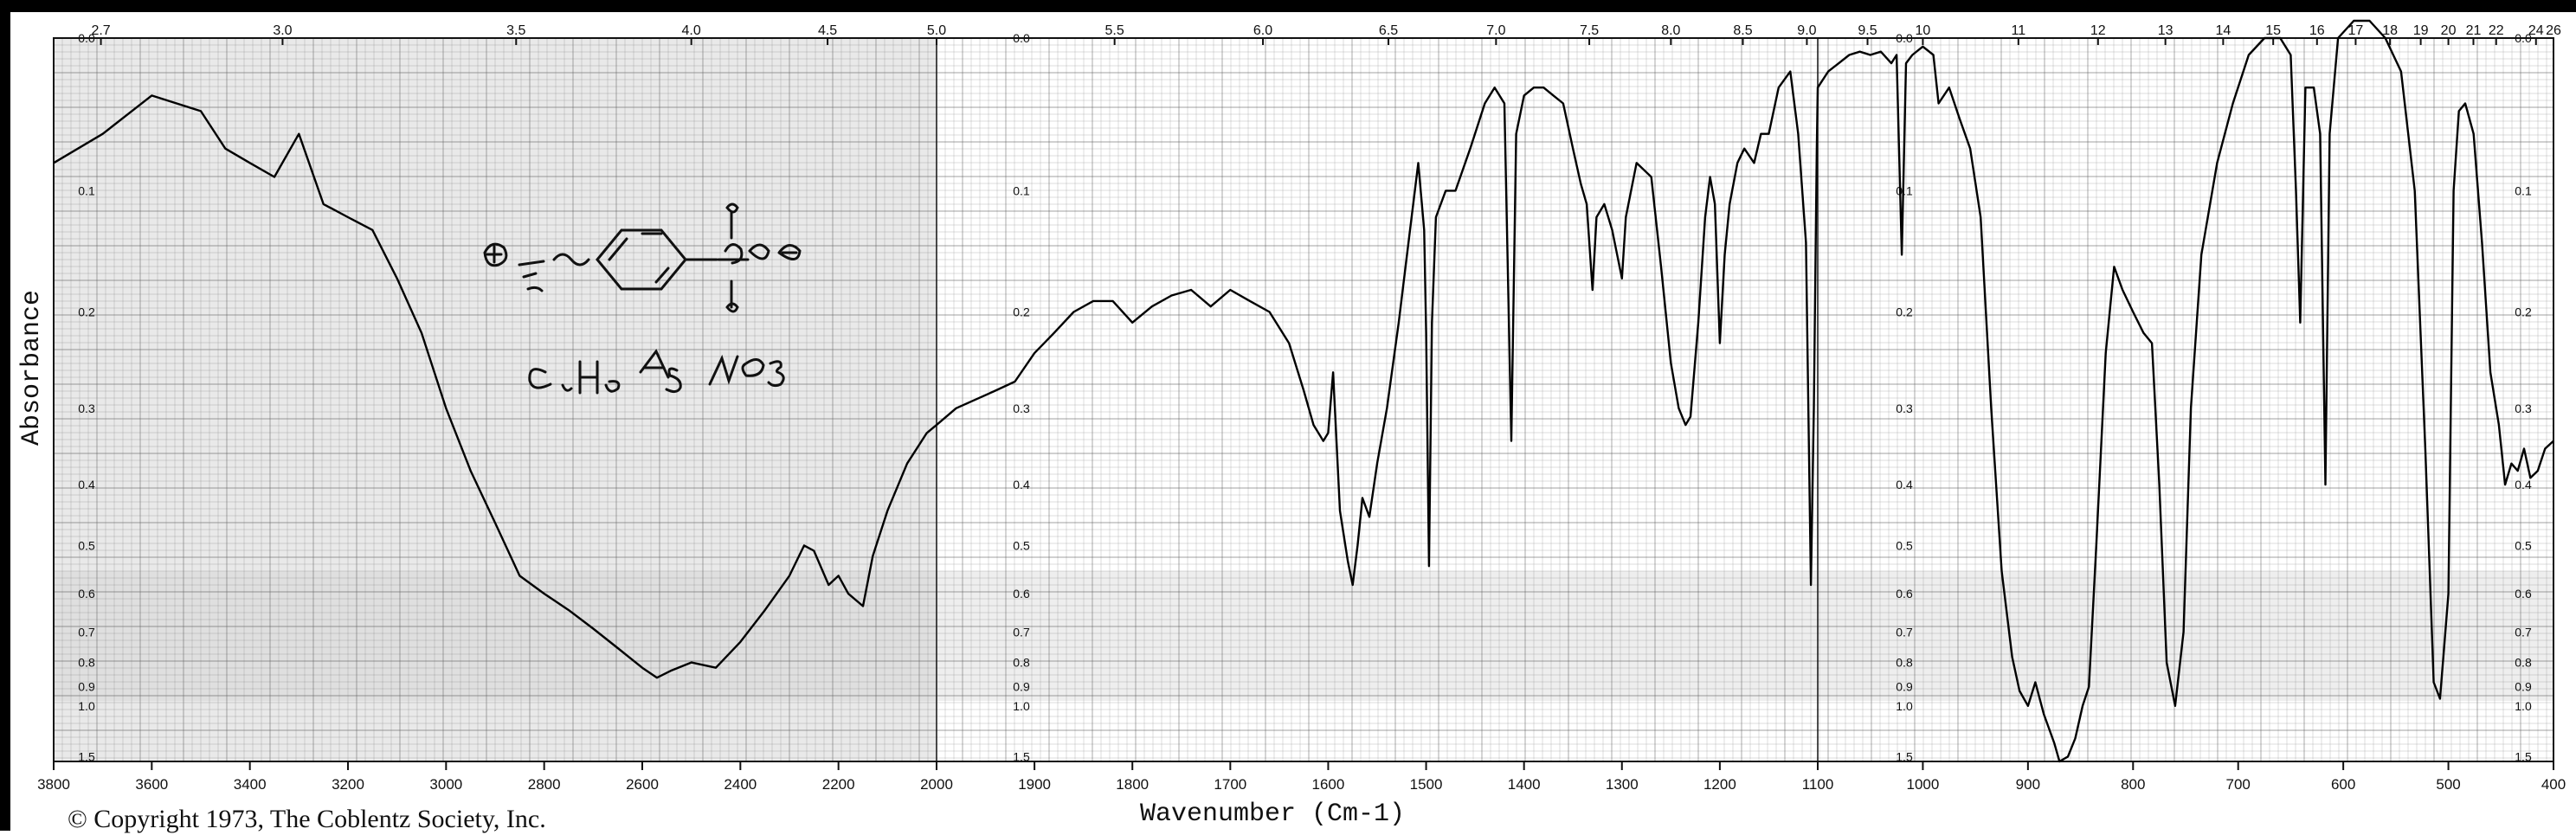  What do you see at coordinates (1034, 784) in the screenshot?
I see `x-tick-label: 1900` at bounding box center [1034, 784].